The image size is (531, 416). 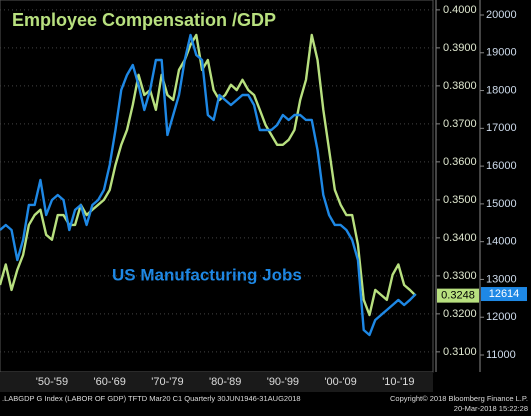 What do you see at coordinates (207, 274) in the screenshot?
I see `series-label: US Manufacturing Jobs` at bounding box center [207, 274].